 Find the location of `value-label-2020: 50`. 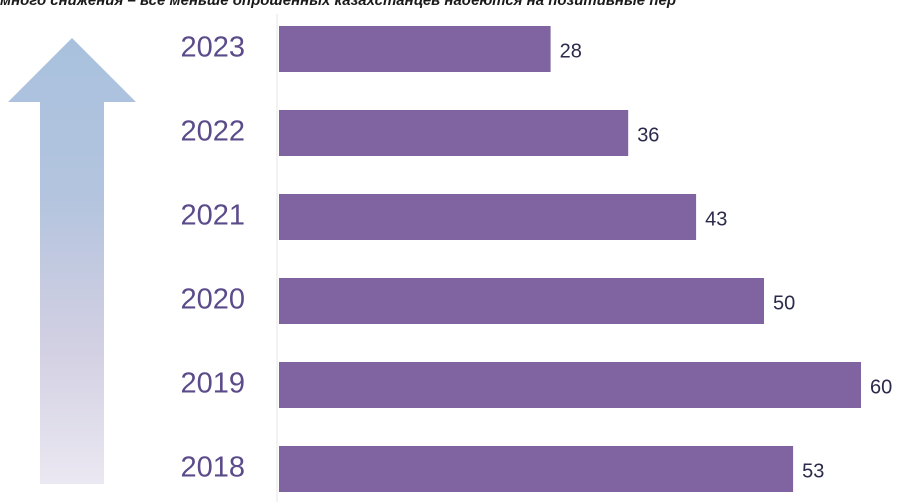

value-label-2020: 50 is located at coordinates (784, 303).